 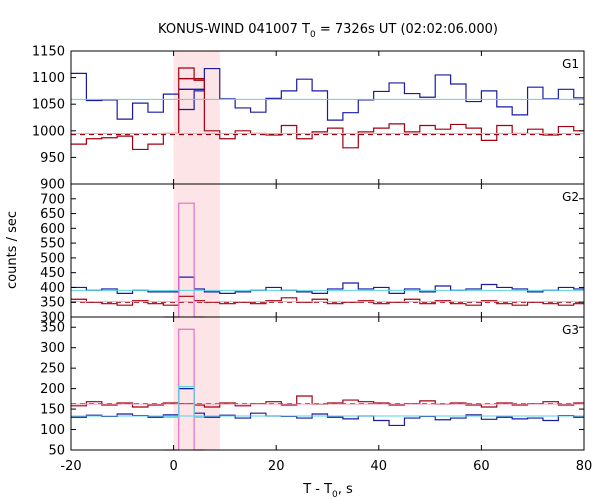 I want to click on y-tick-label: 500, so click(x=52, y=258).